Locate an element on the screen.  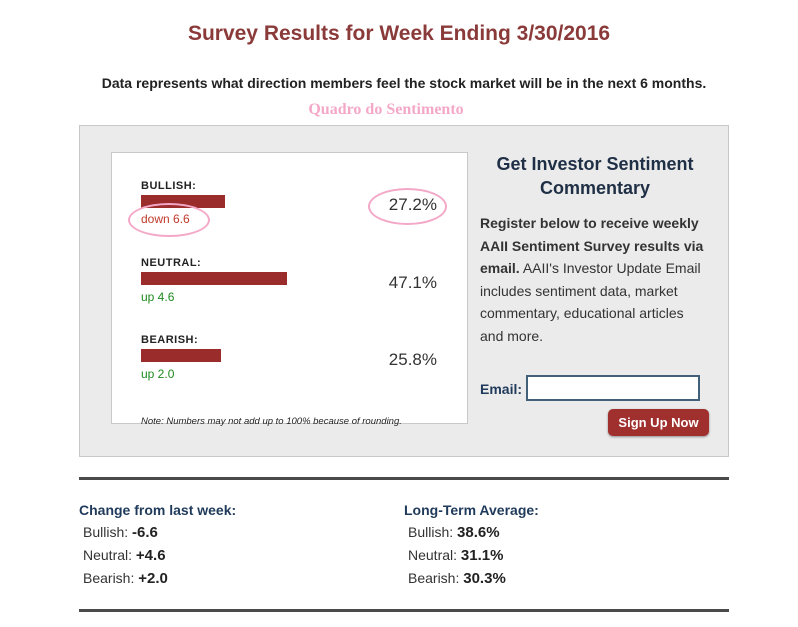
highlight-ellipse-change is located at coordinates (169, 220).